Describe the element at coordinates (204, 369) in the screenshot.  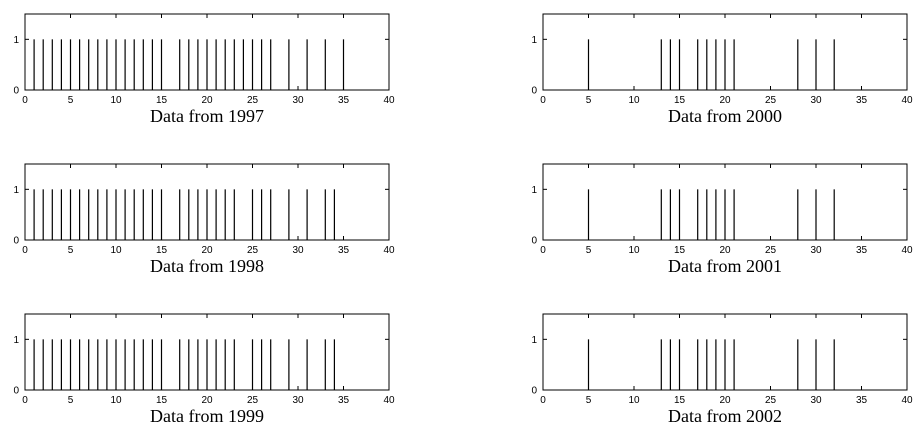
I see `chart-panel: 0 5 10 15 20 25 30 35 40 0 1 Data from 1999` at that location.